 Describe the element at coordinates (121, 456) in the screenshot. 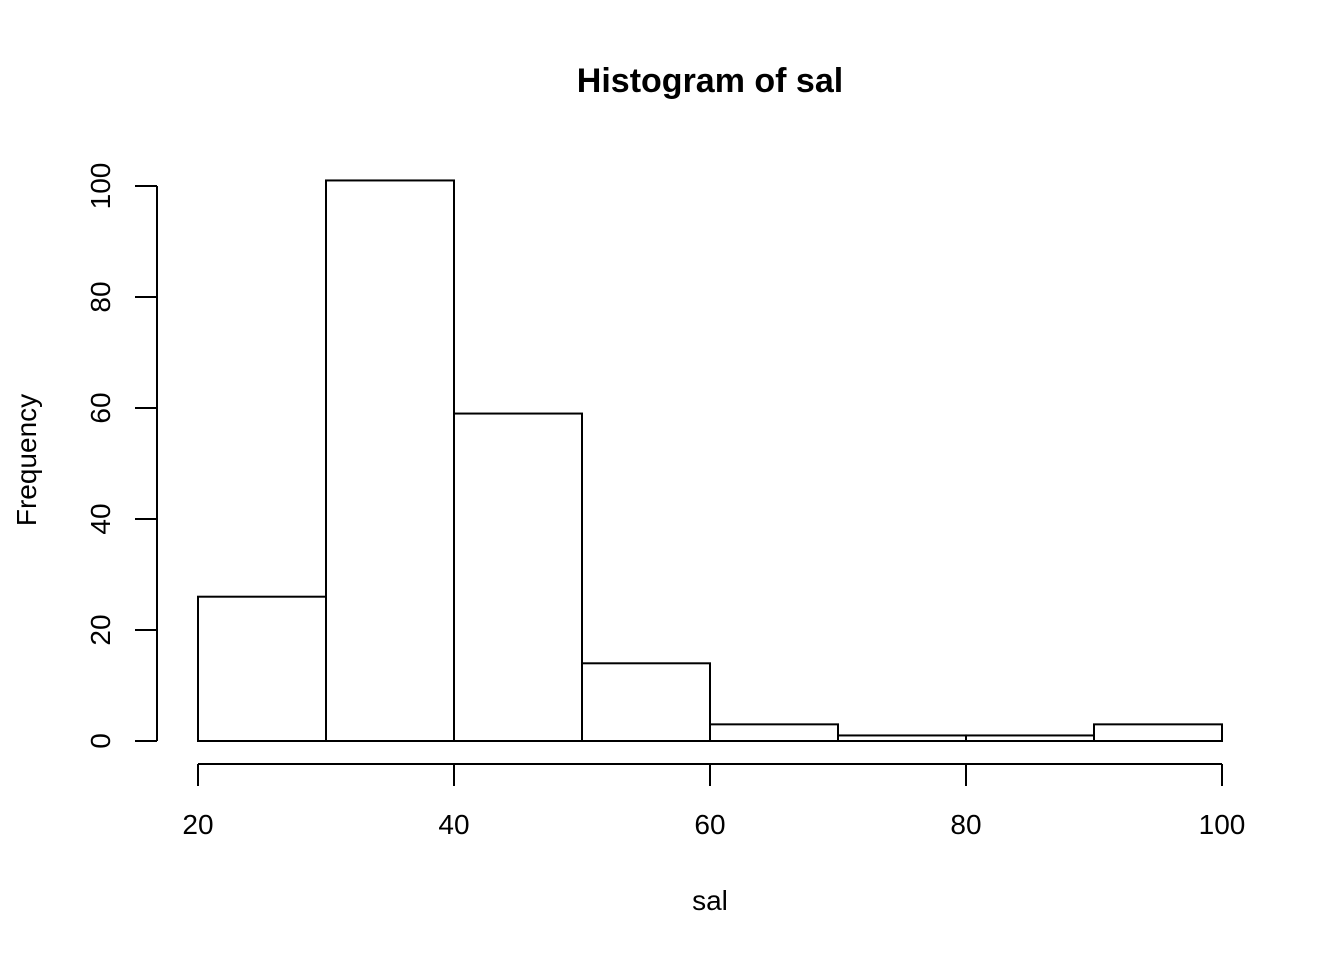

I see `y-axis: 0 20 40 60 80 100` at that location.